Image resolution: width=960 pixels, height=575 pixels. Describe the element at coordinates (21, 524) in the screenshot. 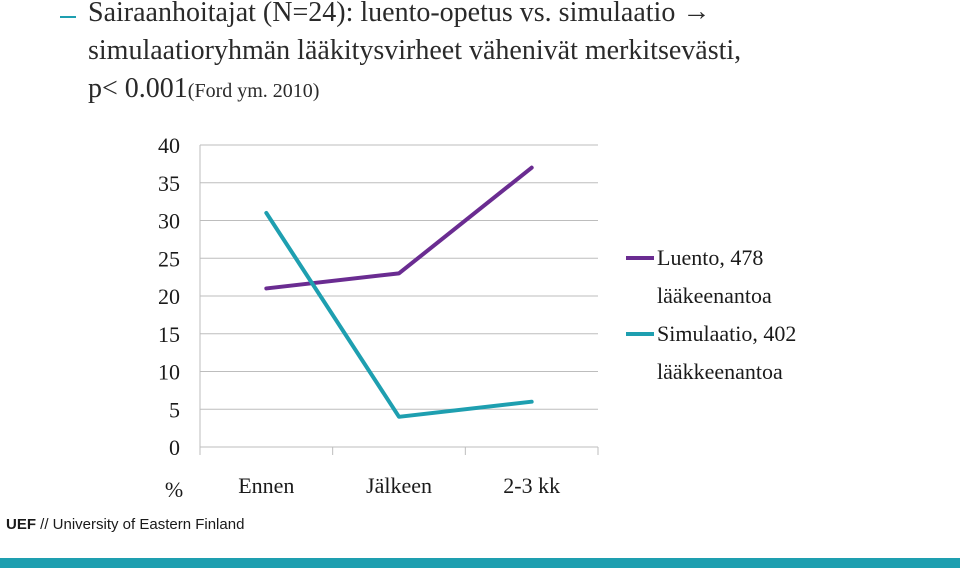

I see `footer-brand: UEF` at that location.